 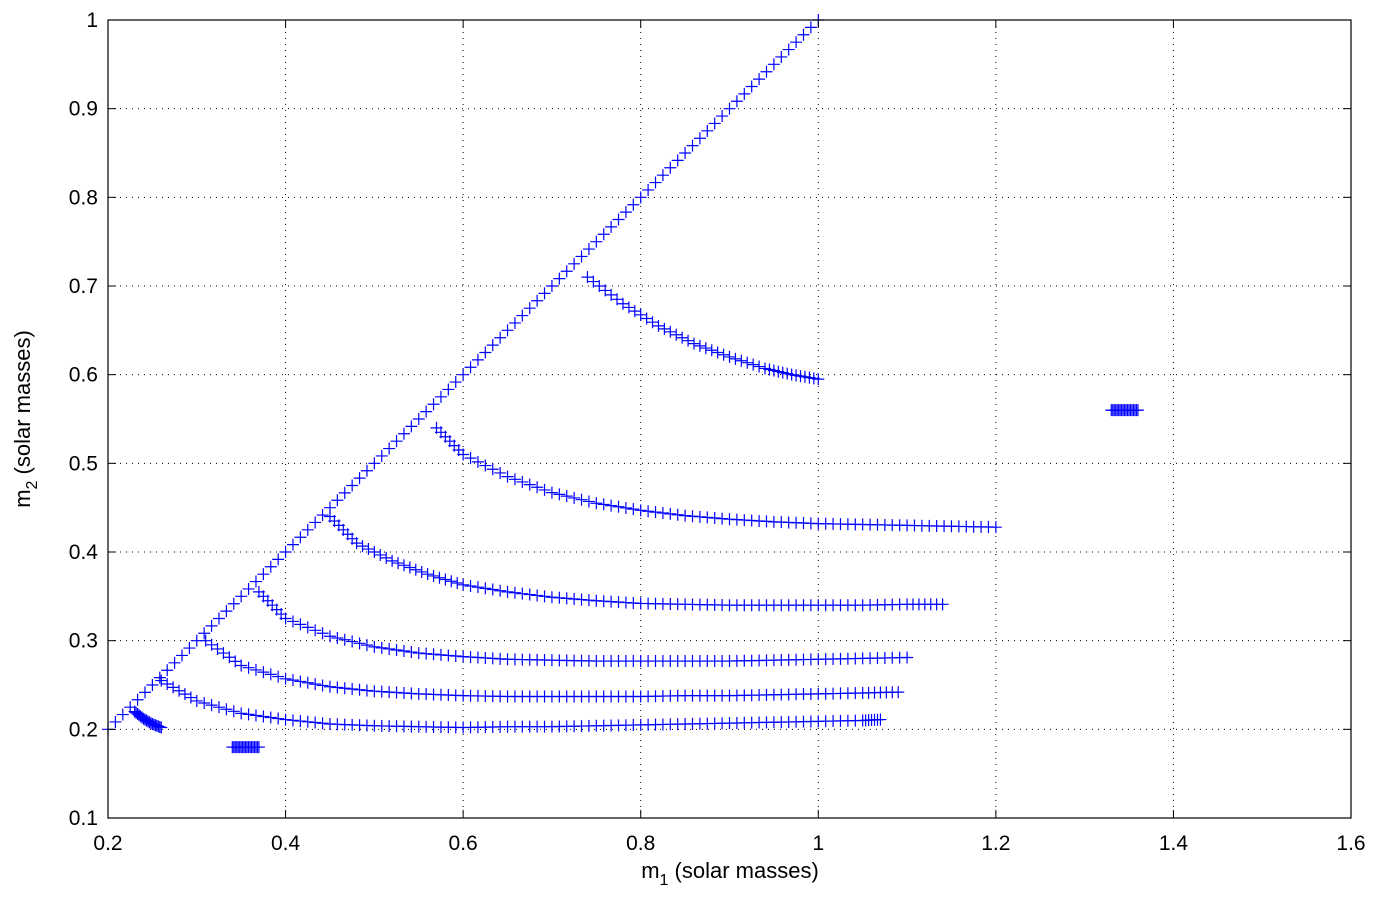 What do you see at coordinates (83, 641) in the screenshot?
I see `y-tick-label: 0.3` at bounding box center [83, 641].